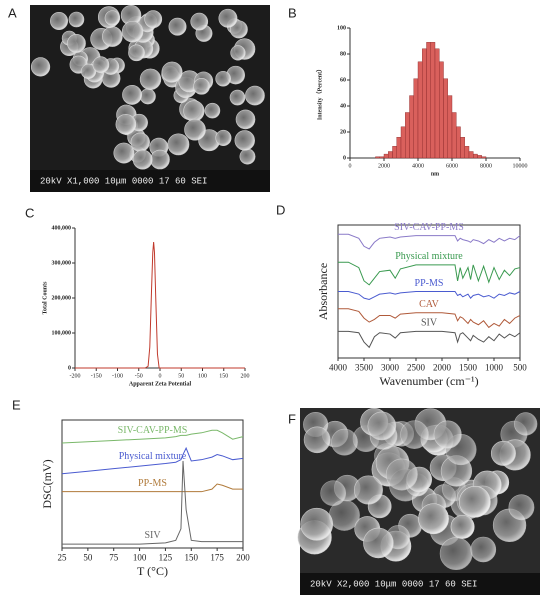  Describe the element at coordinates (123, 181) in the screenshot. I see `image-caption: 20kV X1,000 10μm 0000 17 60 SEI` at that location.